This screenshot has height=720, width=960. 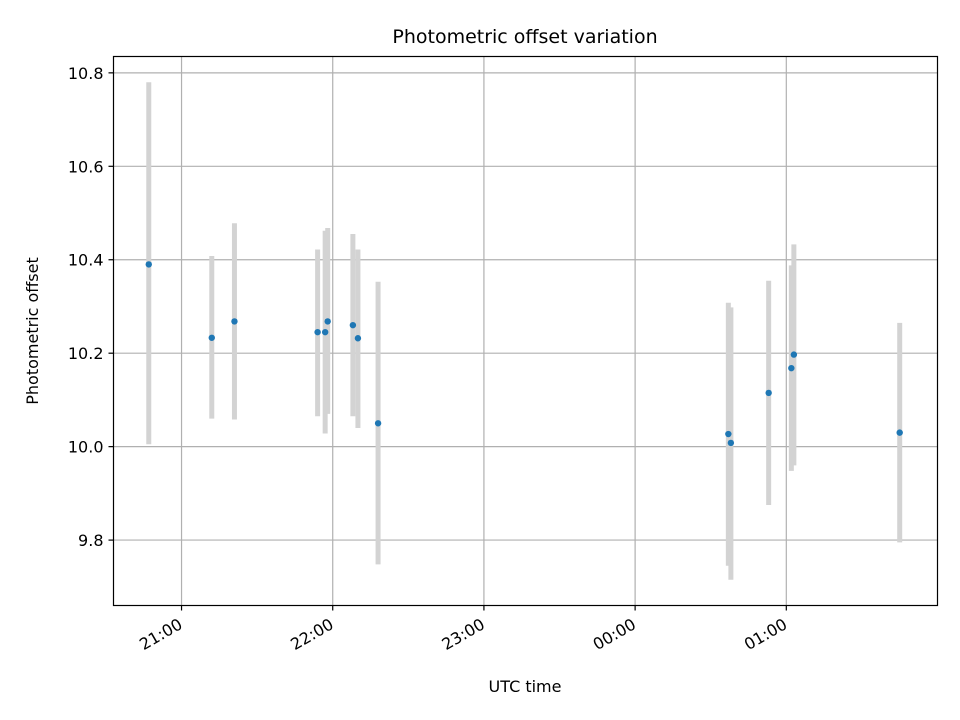 I want to click on y-axis-label: Photometric offset, so click(x=32, y=331).